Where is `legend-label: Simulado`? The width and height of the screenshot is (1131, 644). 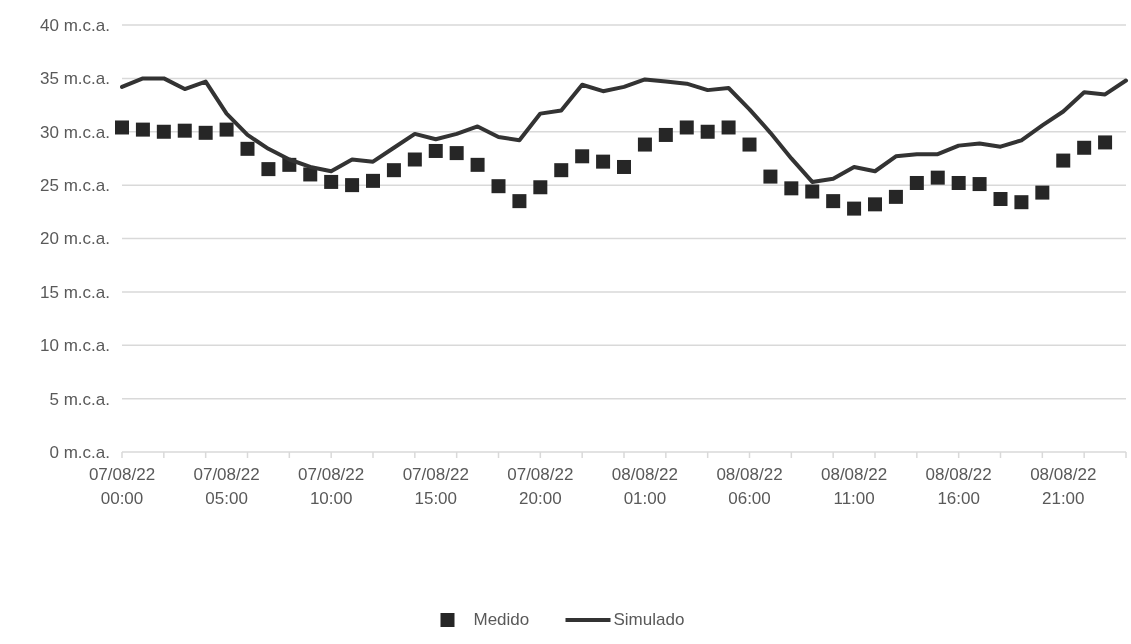
legend-label: Simulado is located at coordinates (649, 619).